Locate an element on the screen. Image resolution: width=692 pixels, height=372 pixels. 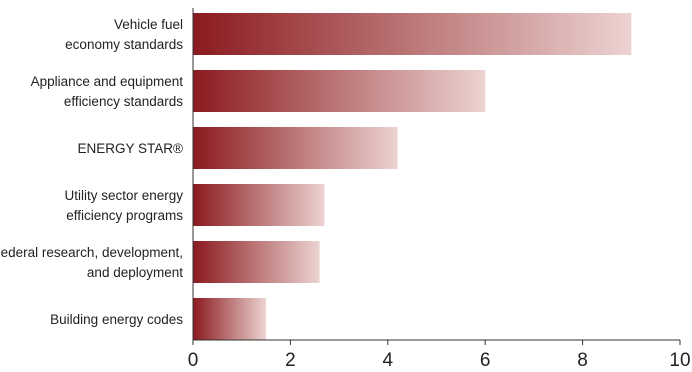
category-label-line: and deployment is located at coordinates (135, 272).